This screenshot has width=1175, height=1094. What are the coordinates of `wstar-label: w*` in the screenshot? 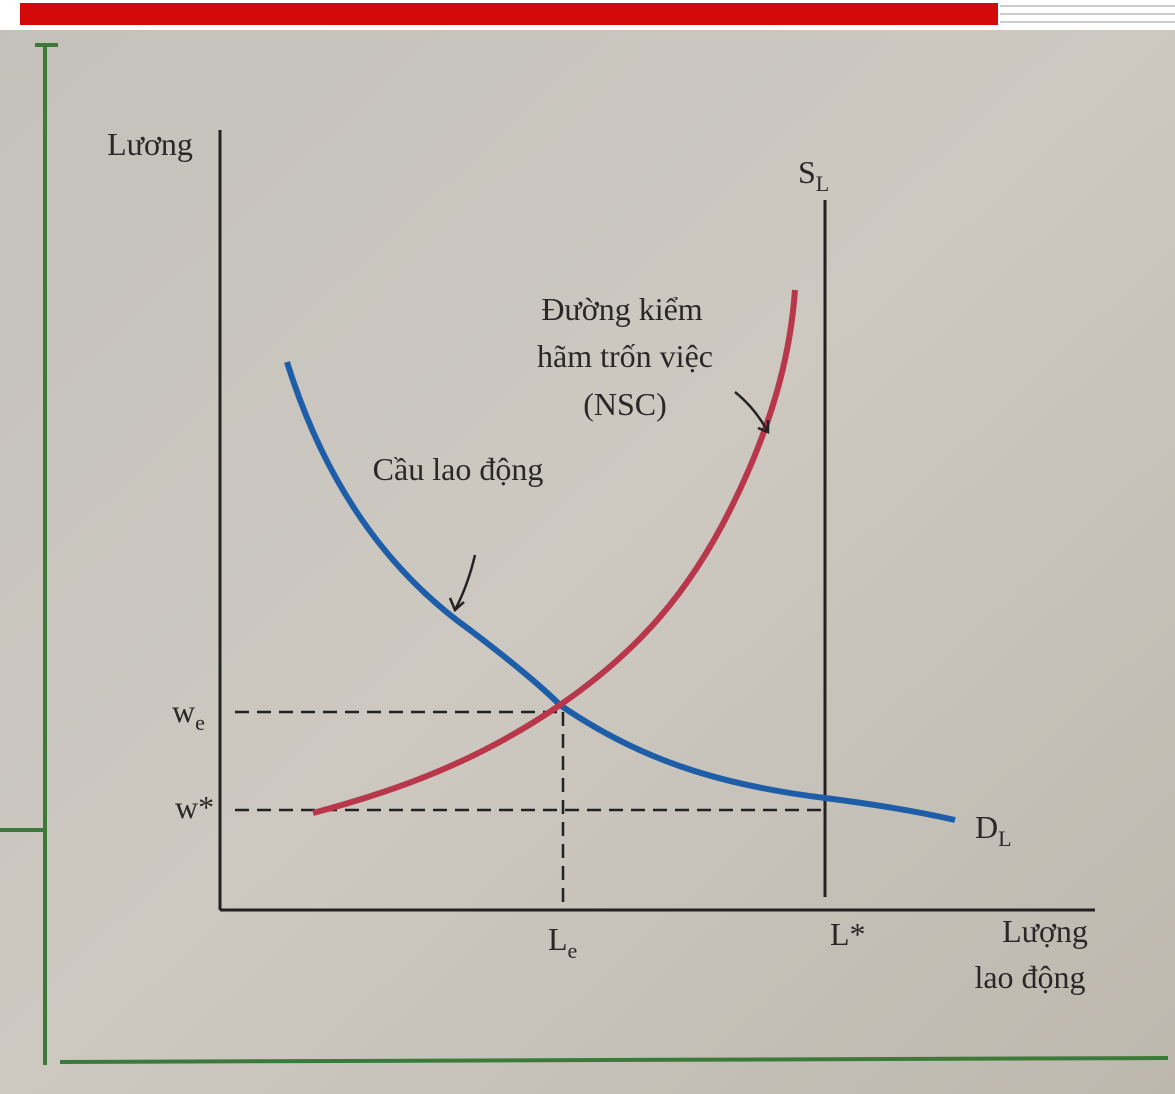 It's located at (194, 807).